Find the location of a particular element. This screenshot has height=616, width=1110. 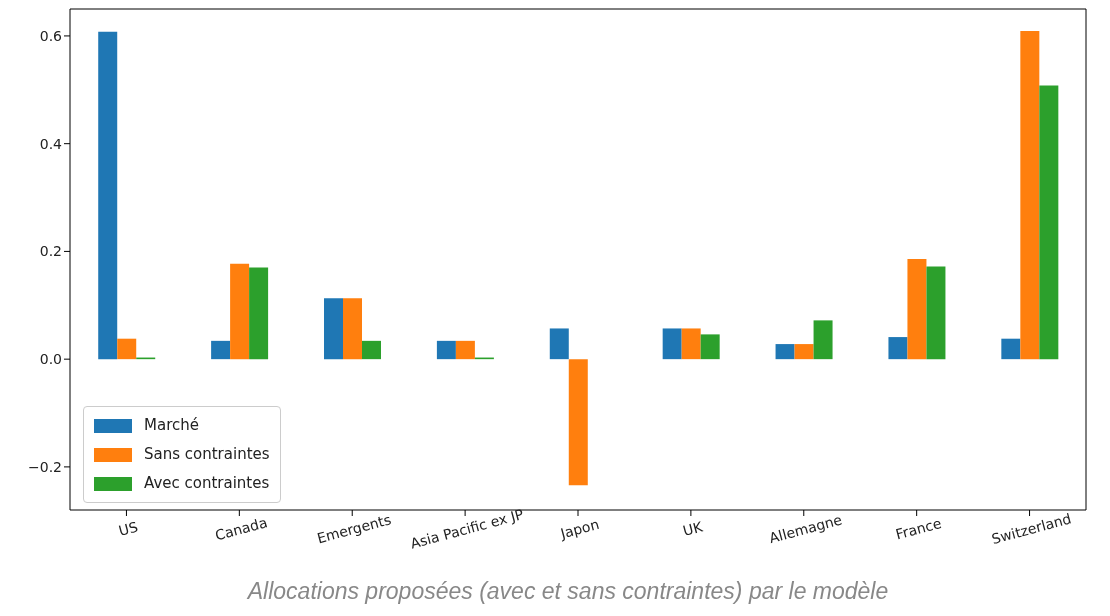

legend-label: Avec contraintes is located at coordinates (207, 483).